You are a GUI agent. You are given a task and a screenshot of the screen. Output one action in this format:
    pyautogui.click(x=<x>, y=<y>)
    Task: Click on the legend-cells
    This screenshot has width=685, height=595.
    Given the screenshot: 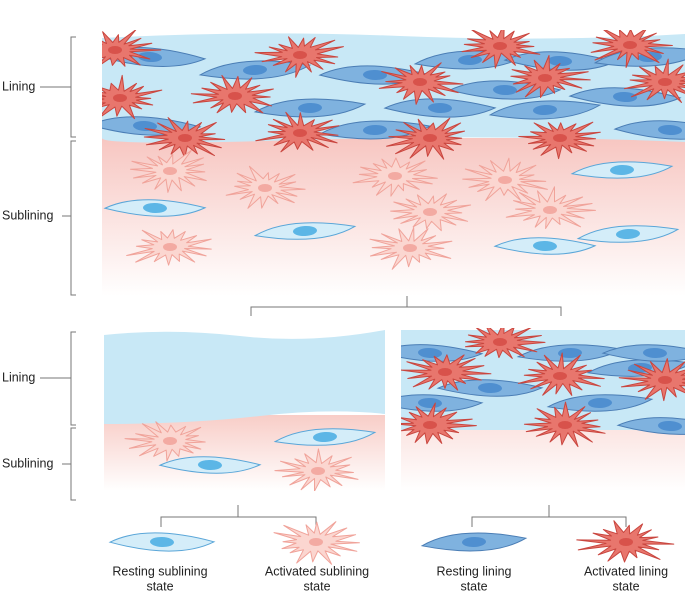 What is the action you would take?
    pyautogui.click(x=391, y=542)
    